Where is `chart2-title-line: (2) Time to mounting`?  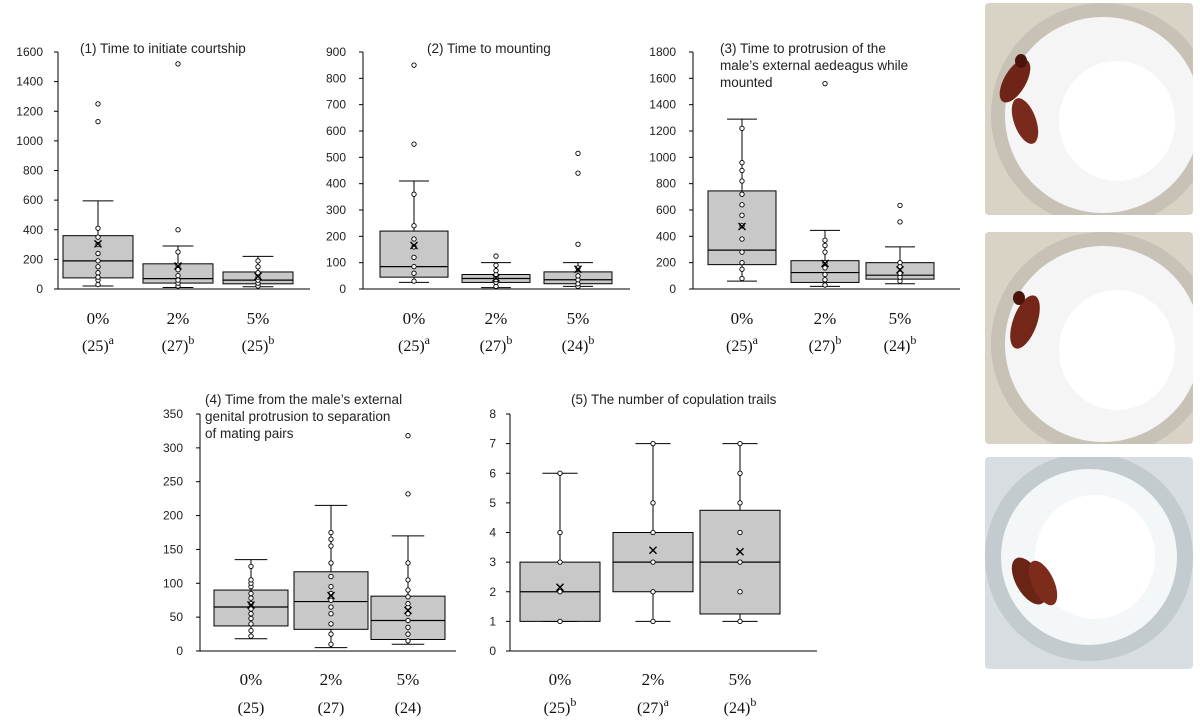
chart2-title-line: (2) Time to mounting is located at coordinates (489, 48).